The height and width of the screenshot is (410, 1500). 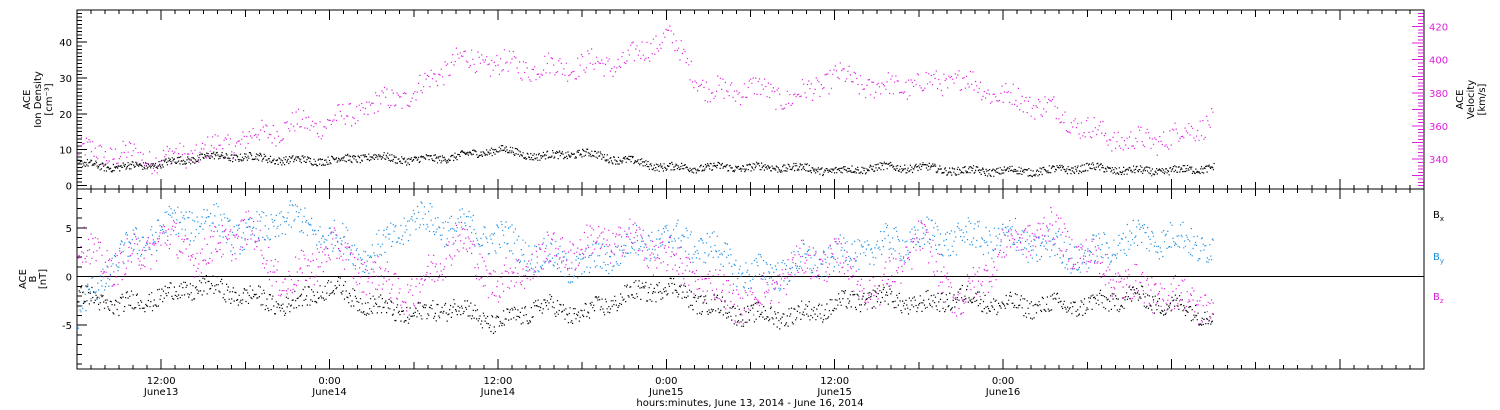 I want to click on legend-Bz: Bz, so click(x=1438, y=298).